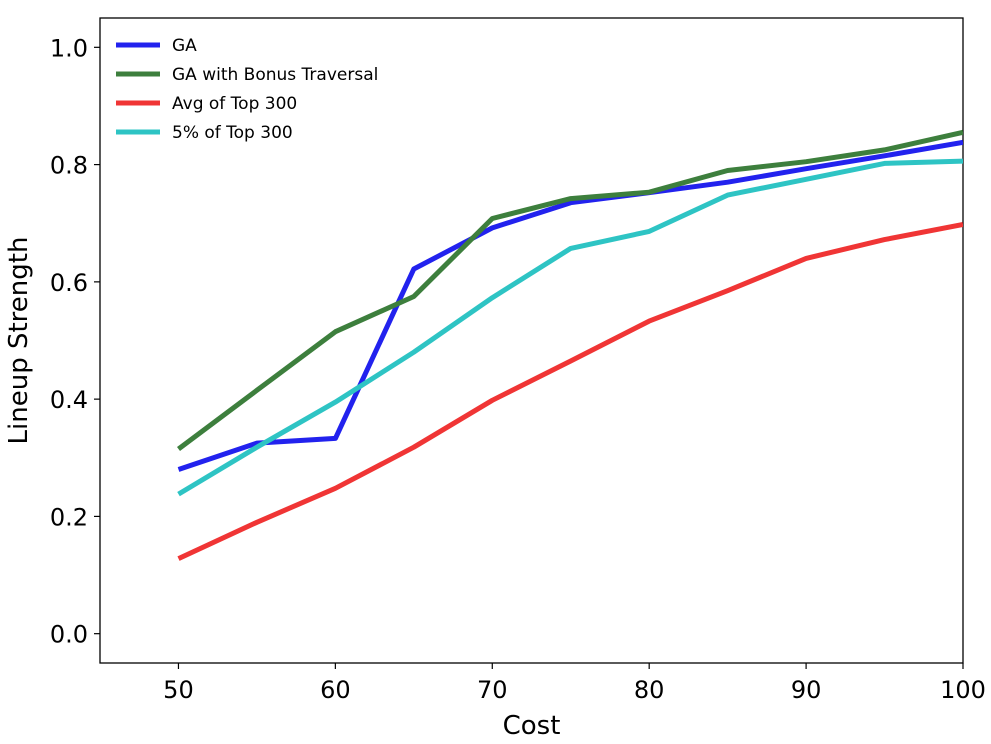 Image resolution: width=991 pixels, height=744 pixels. I want to click on y-tick-label: 0.4, so click(69, 400).